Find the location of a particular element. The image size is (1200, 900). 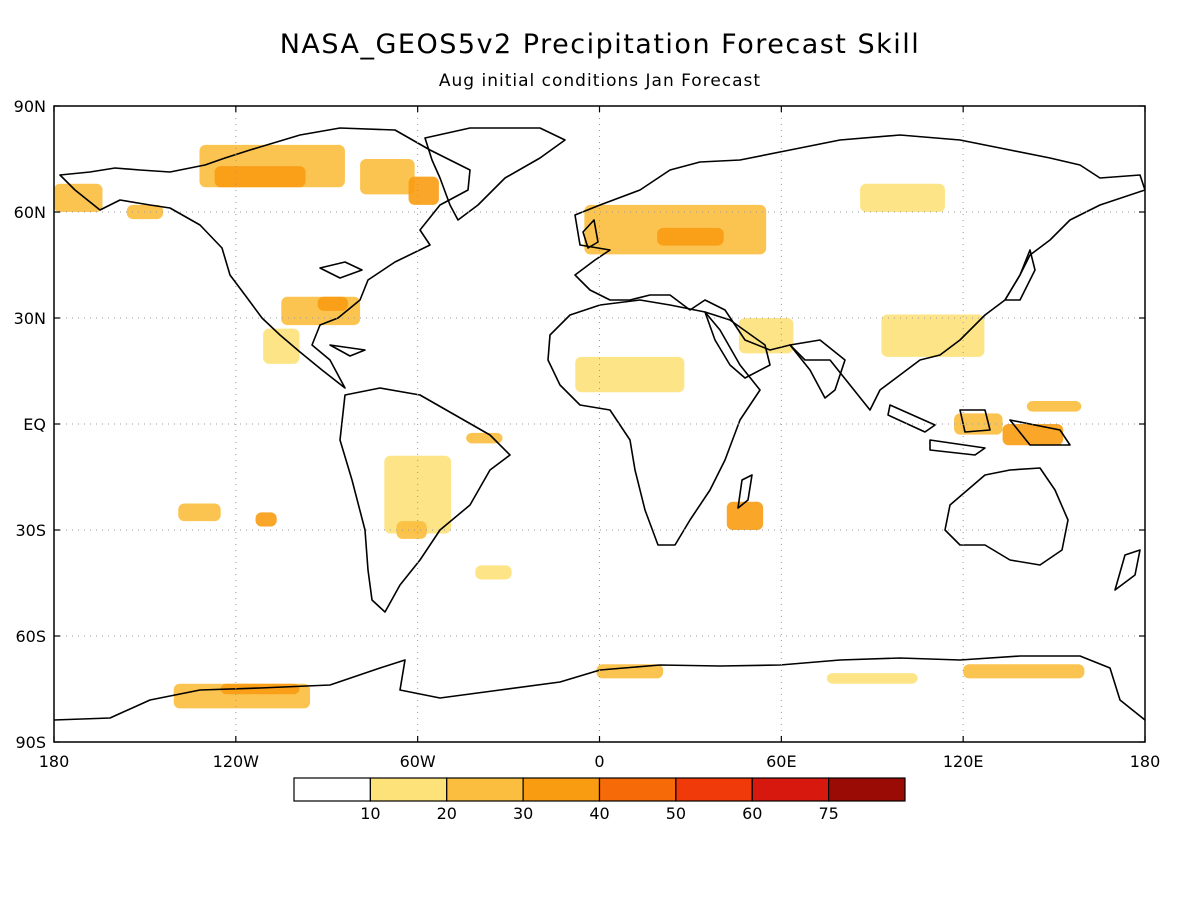

lon-tick-label: 120E is located at coordinates (963, 761).